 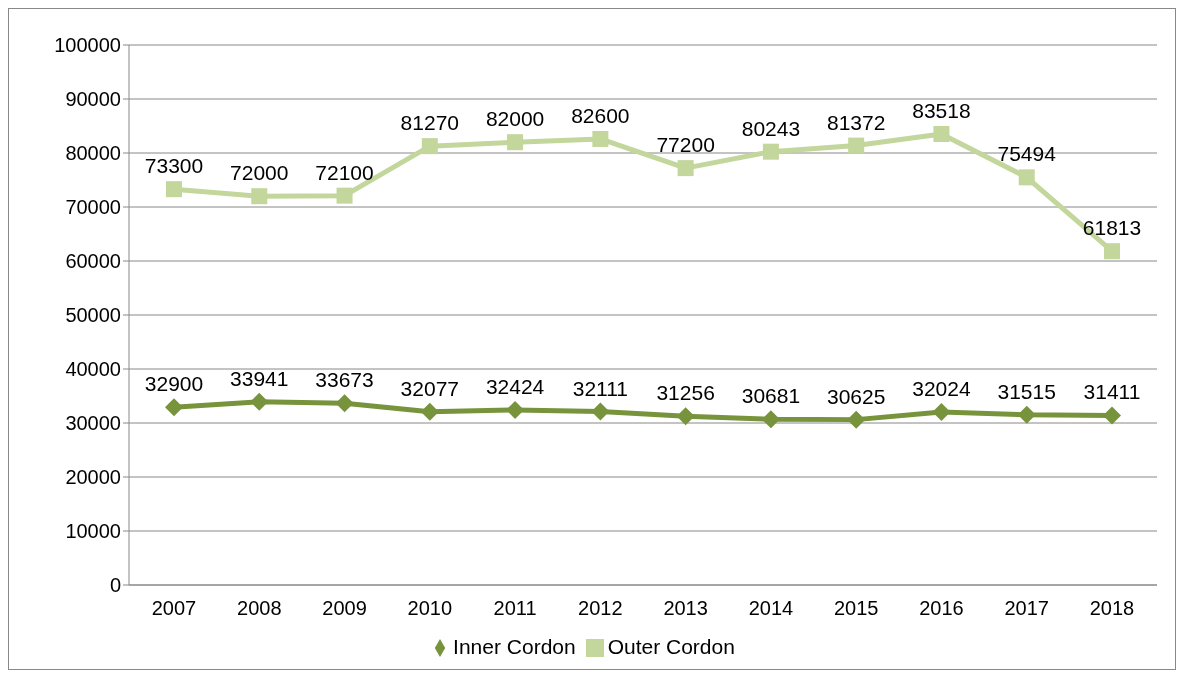 What do you see at coordinates (344, 608) in the screenshot?
I see `x-tick-label: 2009` at bounding box center [344, 608].